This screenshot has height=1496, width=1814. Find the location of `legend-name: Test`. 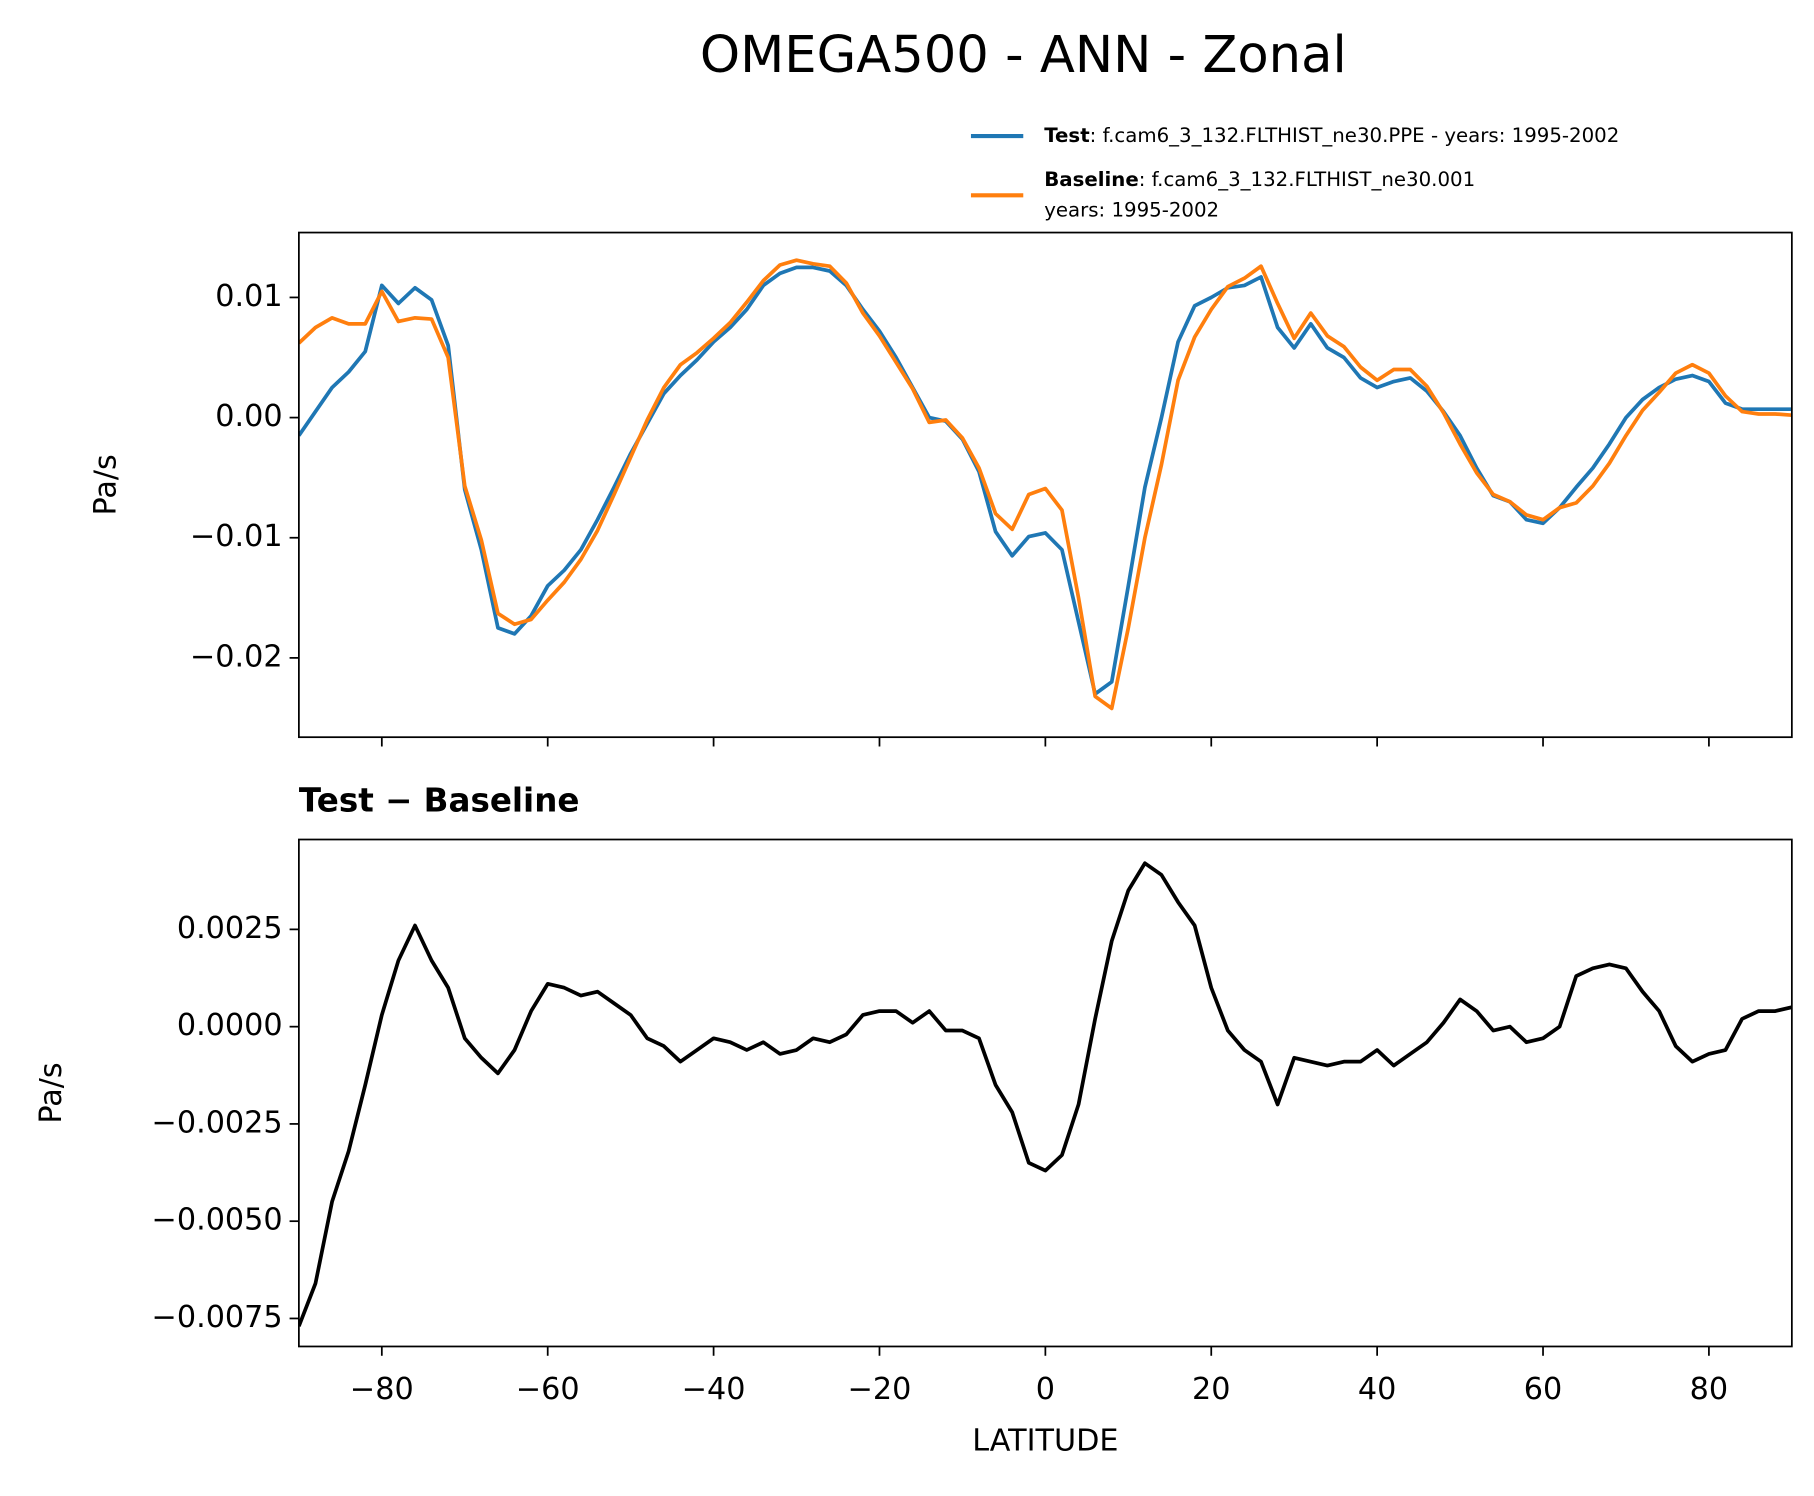

legend-name: Test is located at coordinates (1066, 135).